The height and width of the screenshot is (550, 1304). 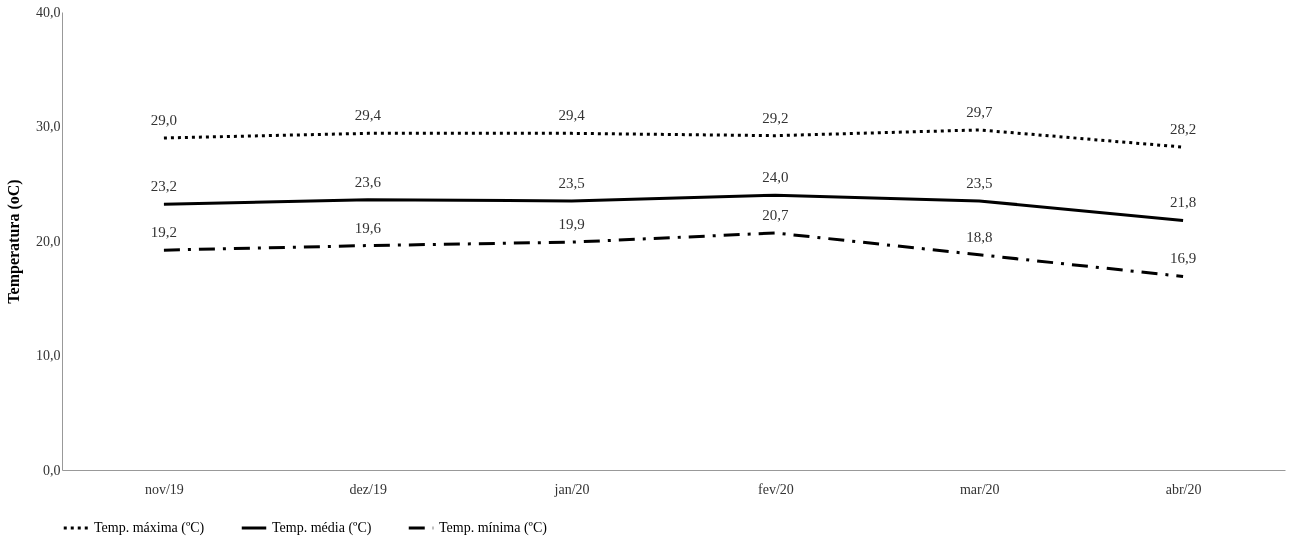 What do you see at coordinates (48, 12) in the screenshot?
I see `y-tick-label: 40,0` at bounding box center [48, 12].